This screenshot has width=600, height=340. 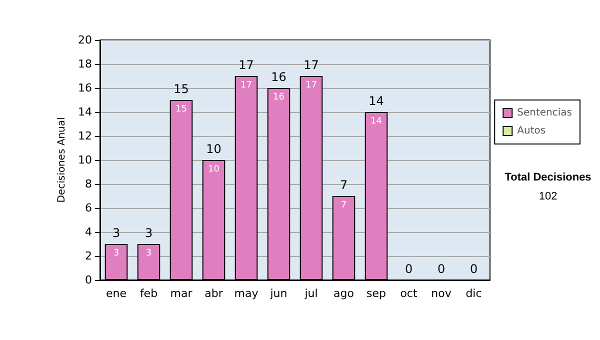 I want to click on legend-label: Sentencias, so click(x=544, y=113).